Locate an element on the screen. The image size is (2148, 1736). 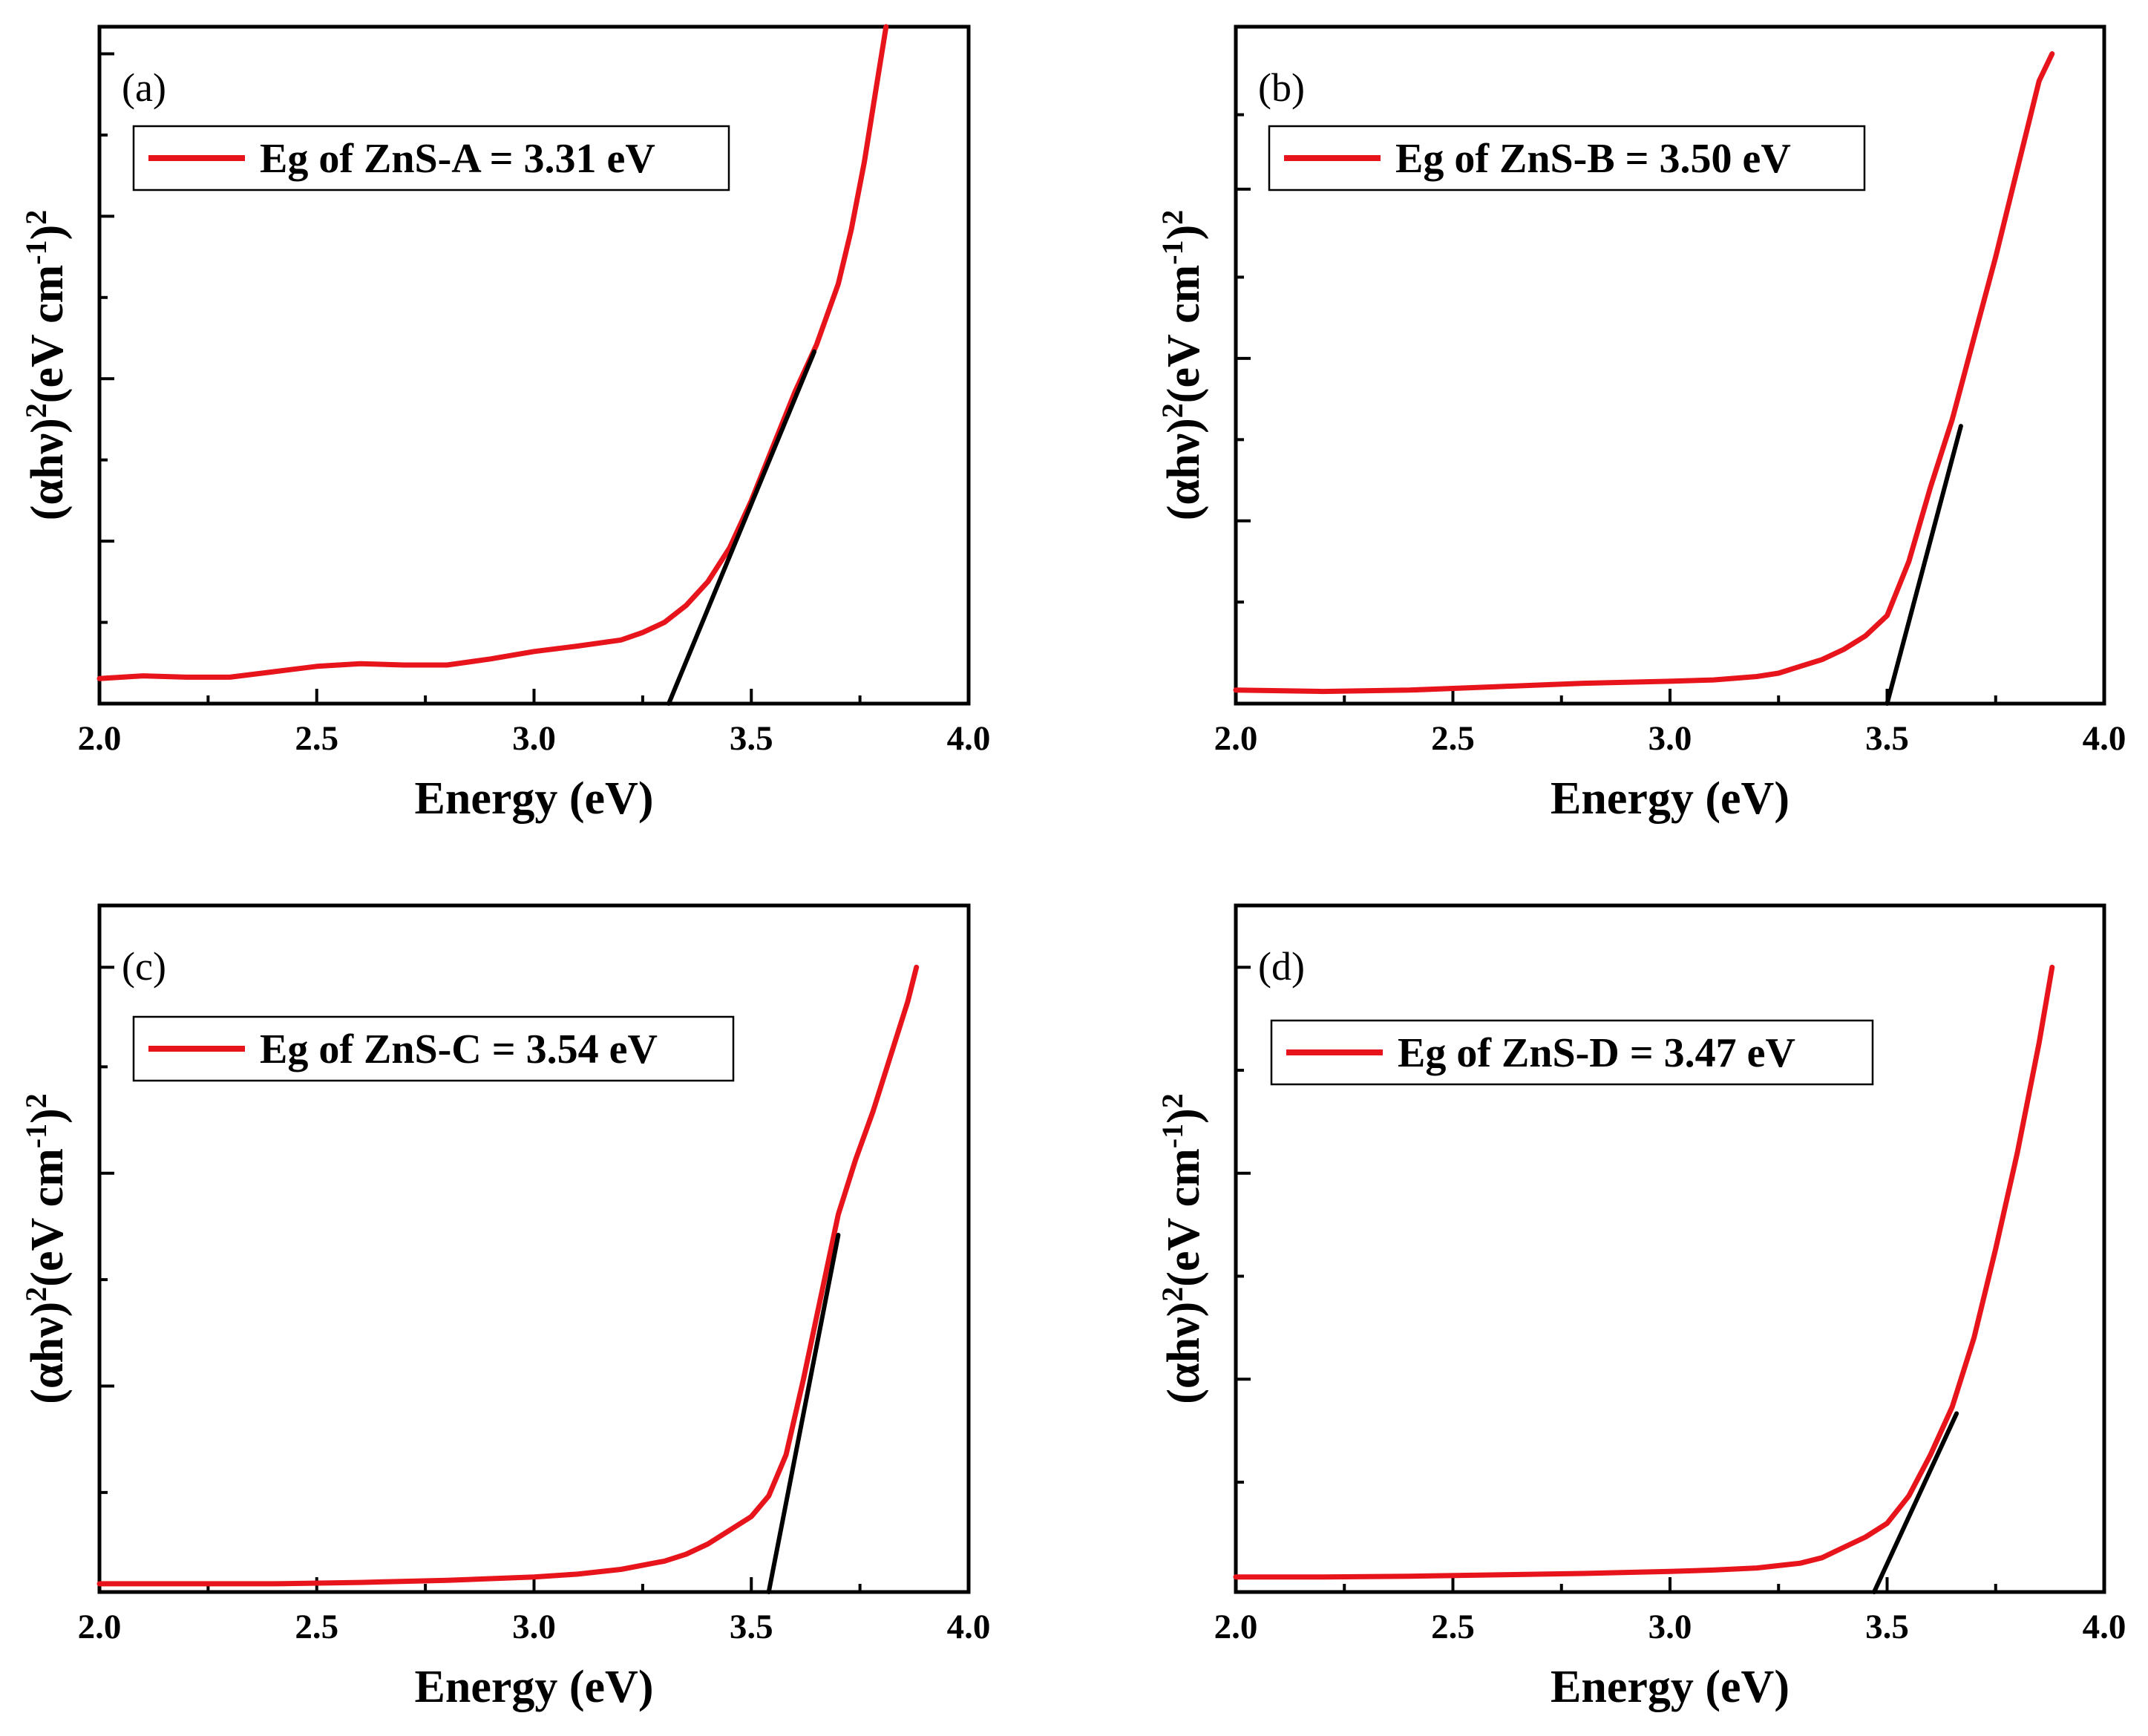
legend: Eg of ZnS-C = 3.54 eV is located at coordinates (433, 1048).